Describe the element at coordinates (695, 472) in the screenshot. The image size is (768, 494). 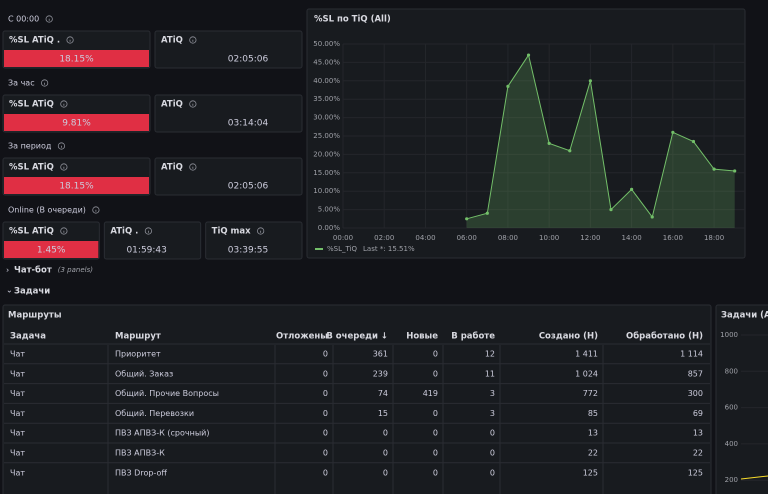
I see `cell: 125` at that location.